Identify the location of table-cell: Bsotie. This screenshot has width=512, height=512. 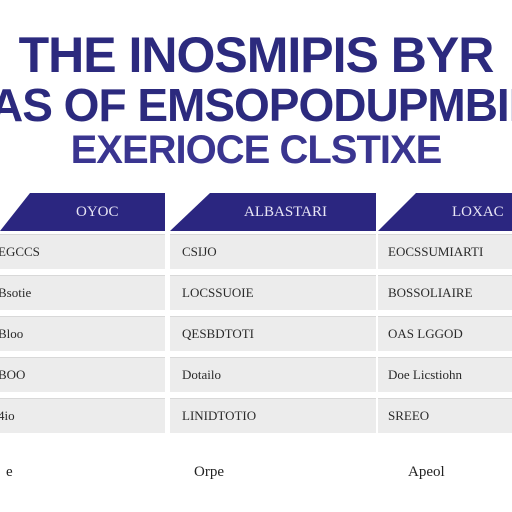
(82, 292).